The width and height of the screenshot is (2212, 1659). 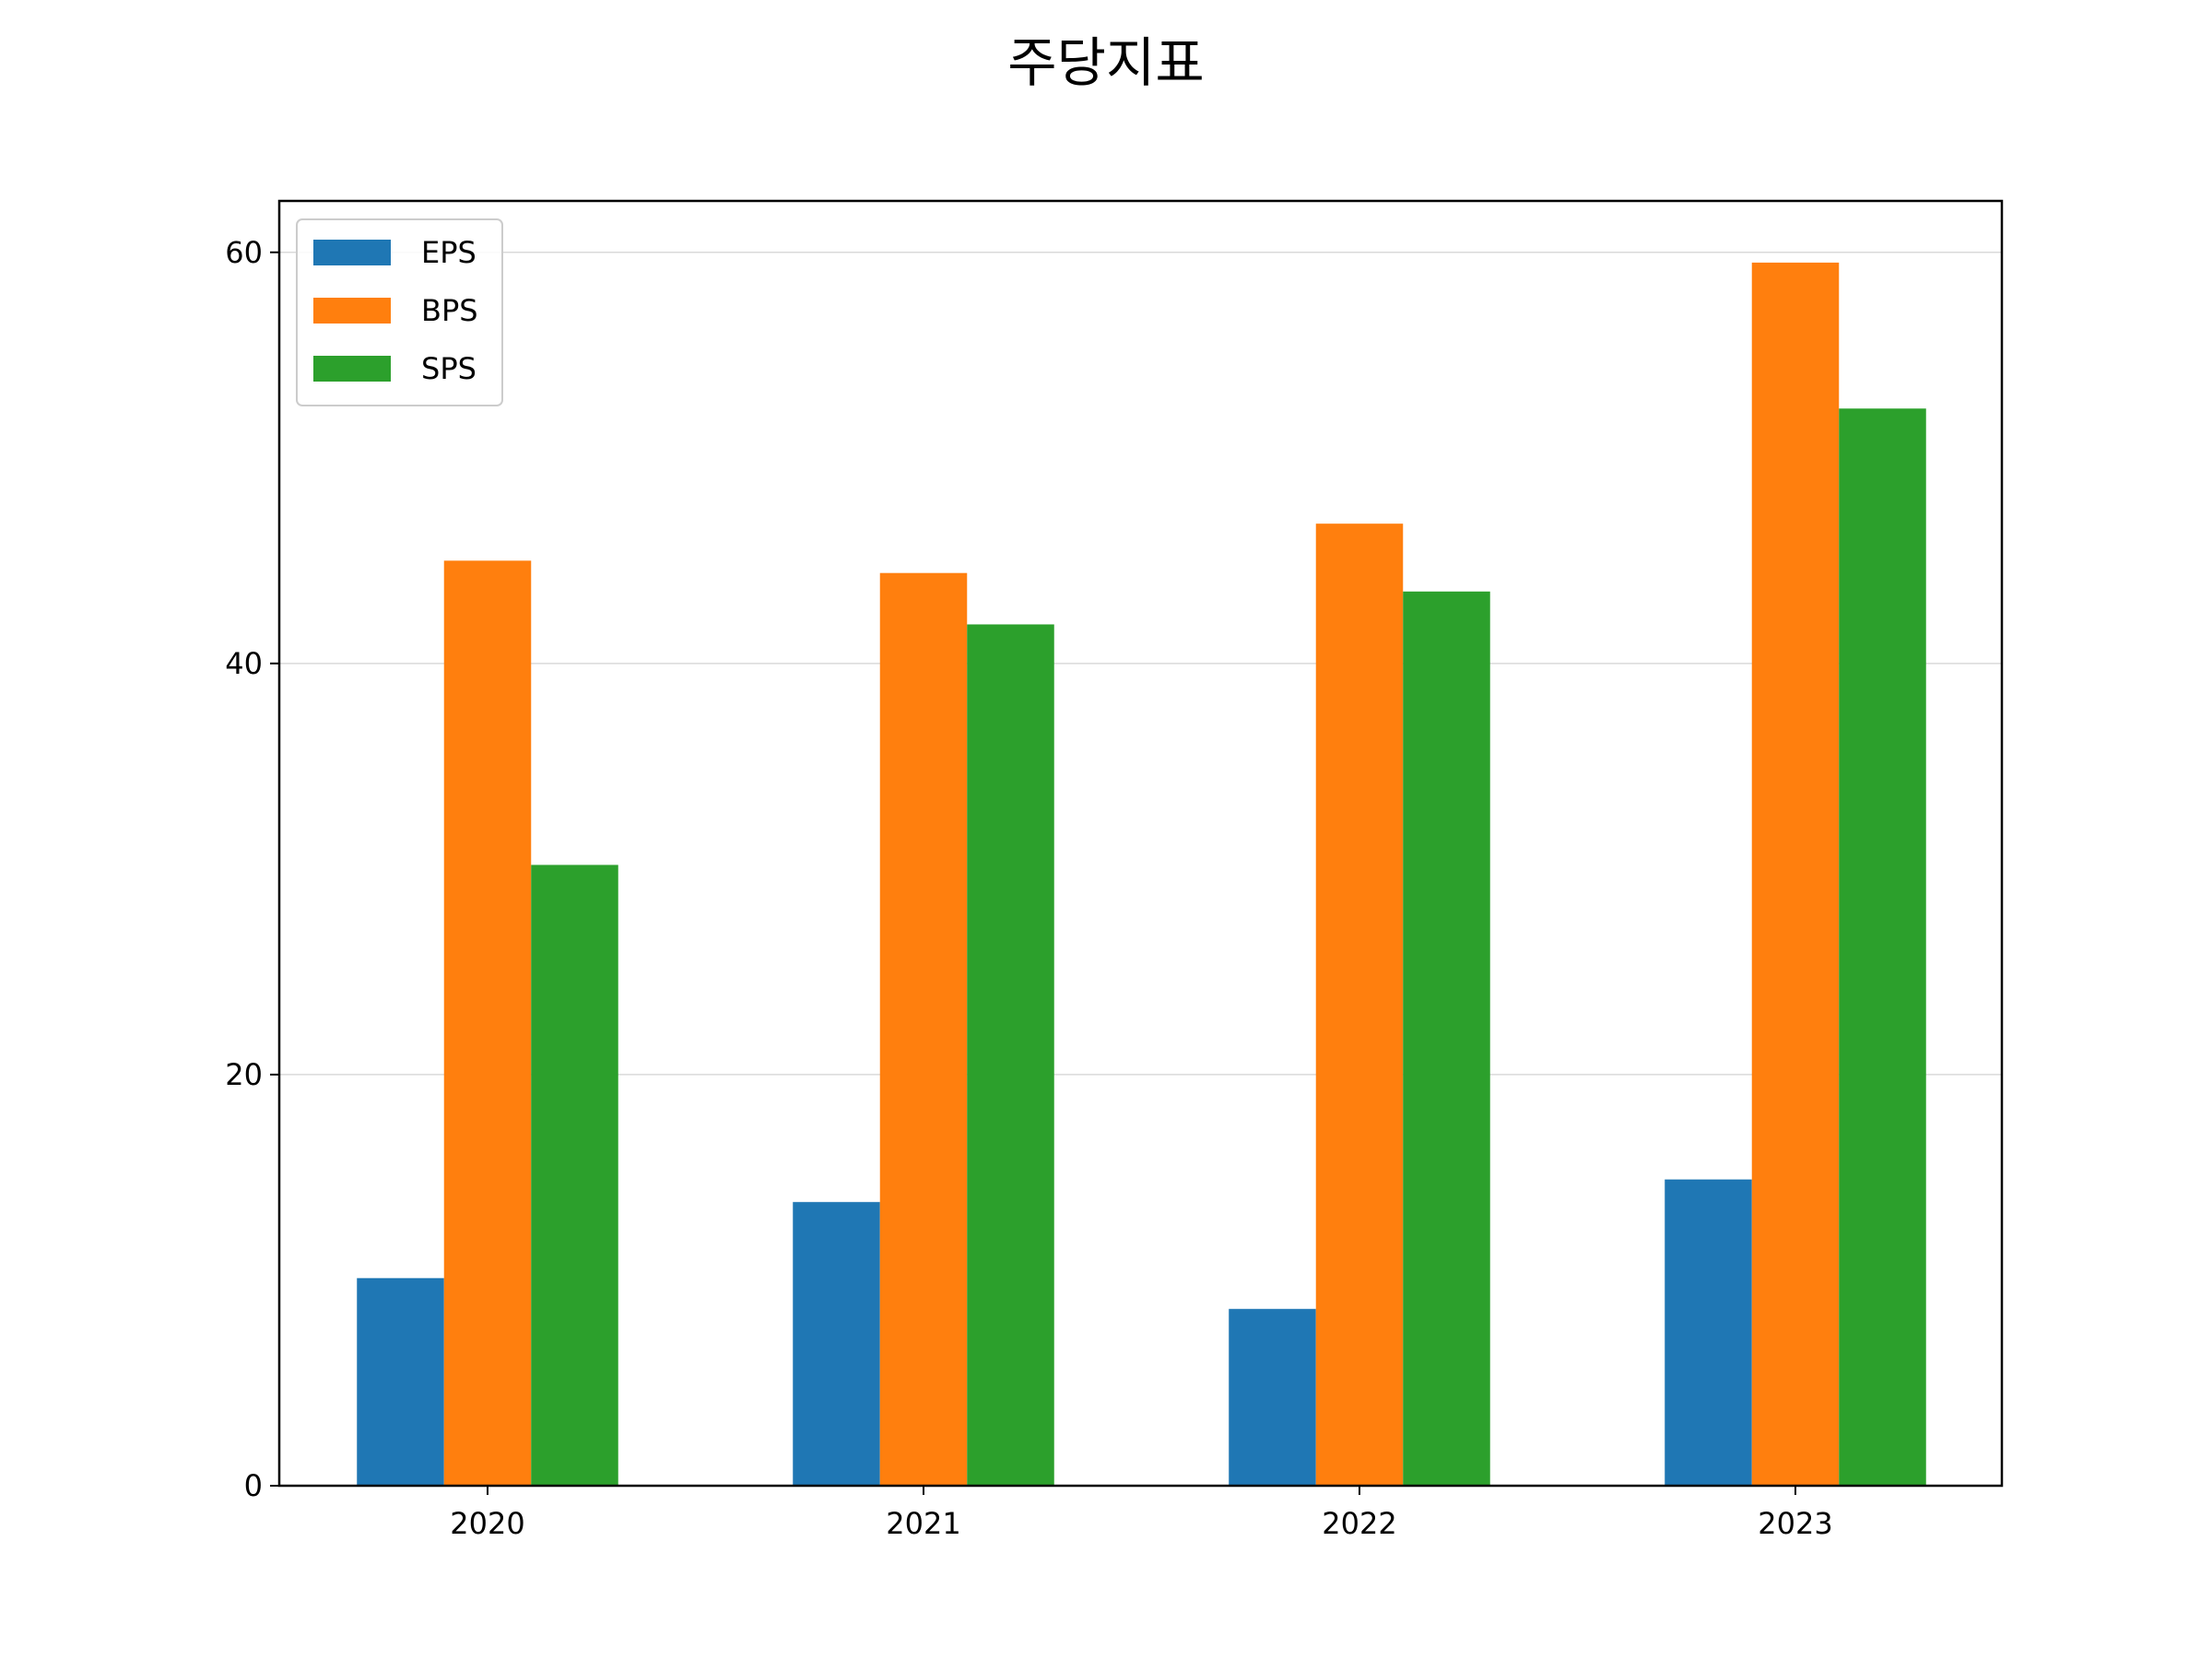 What do you see at coordinates (836, 1344) in the screenshot?
I see `bar-eps-2021` at bounding box center [836, 1344].